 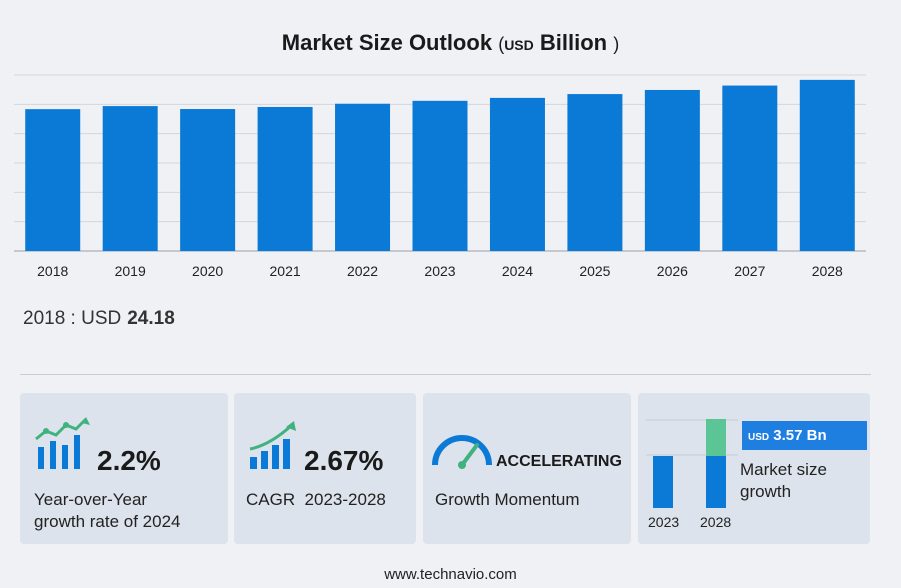 I want to click on rising-bars-icon, so click(x=272, y=445).